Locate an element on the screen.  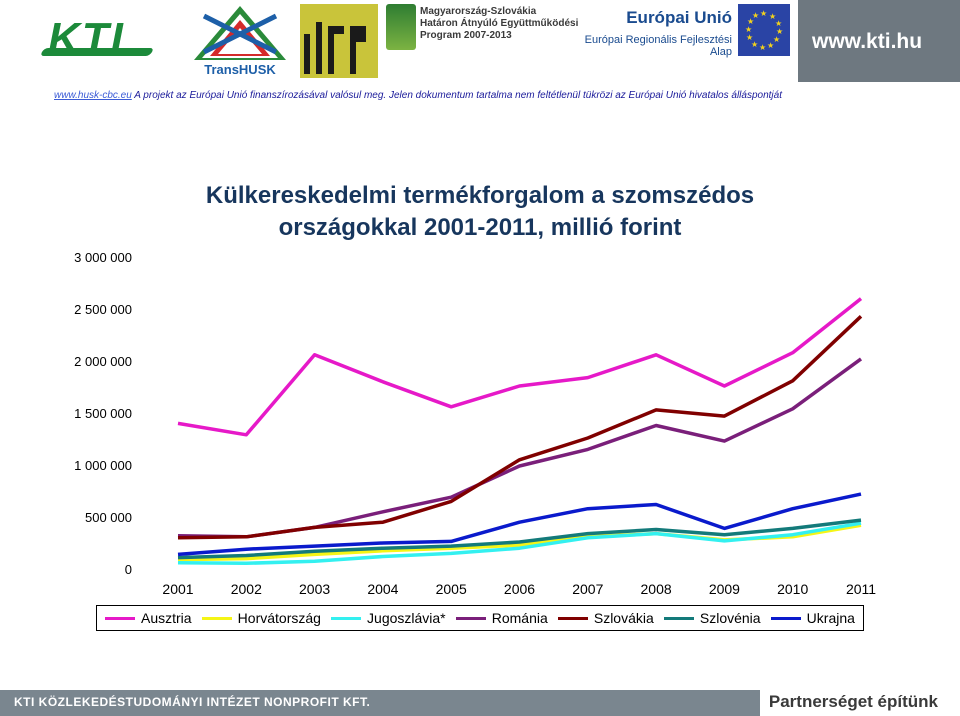
y-tick-label: 500 000 is located at coordinates (108, 517).